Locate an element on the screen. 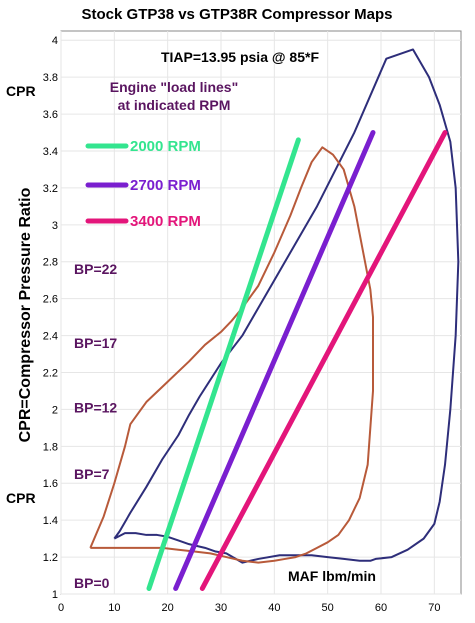 The image size is (475, 623). y-tick-label: 2.4 is located at coordinates (50, 337).